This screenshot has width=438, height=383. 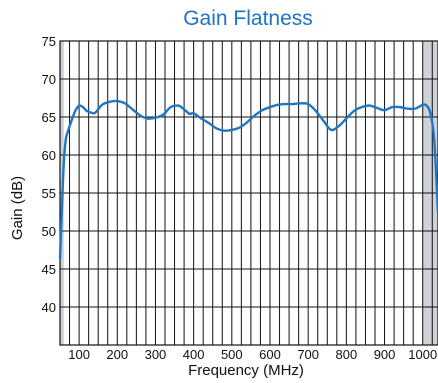 What do you see at coordinates (156, 354) in the screenshot?
I see `x-tick-label: 300` at bounding box center [156, 354].